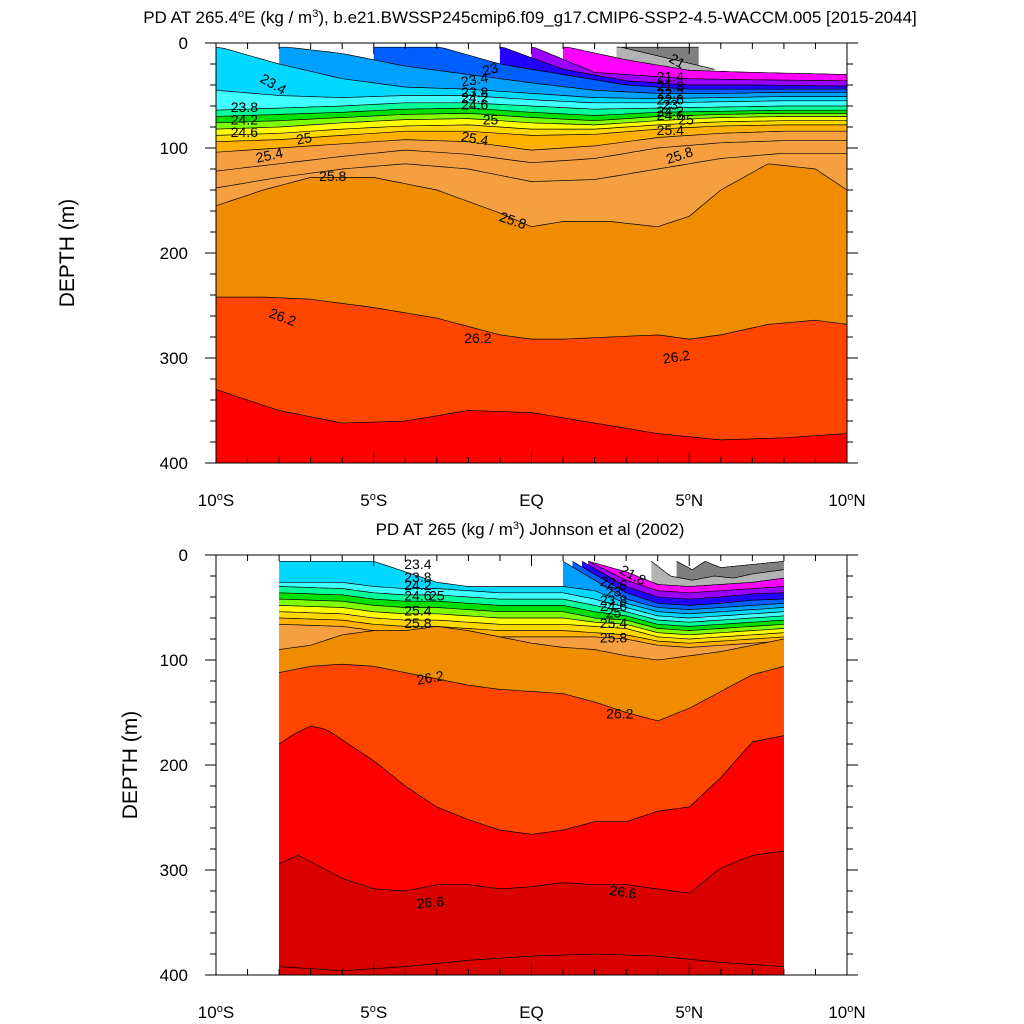  What do you see at coordinates (670, 76) in the screenshot?
I see `contour-label: 21.4` at bounding box center [670, 76].